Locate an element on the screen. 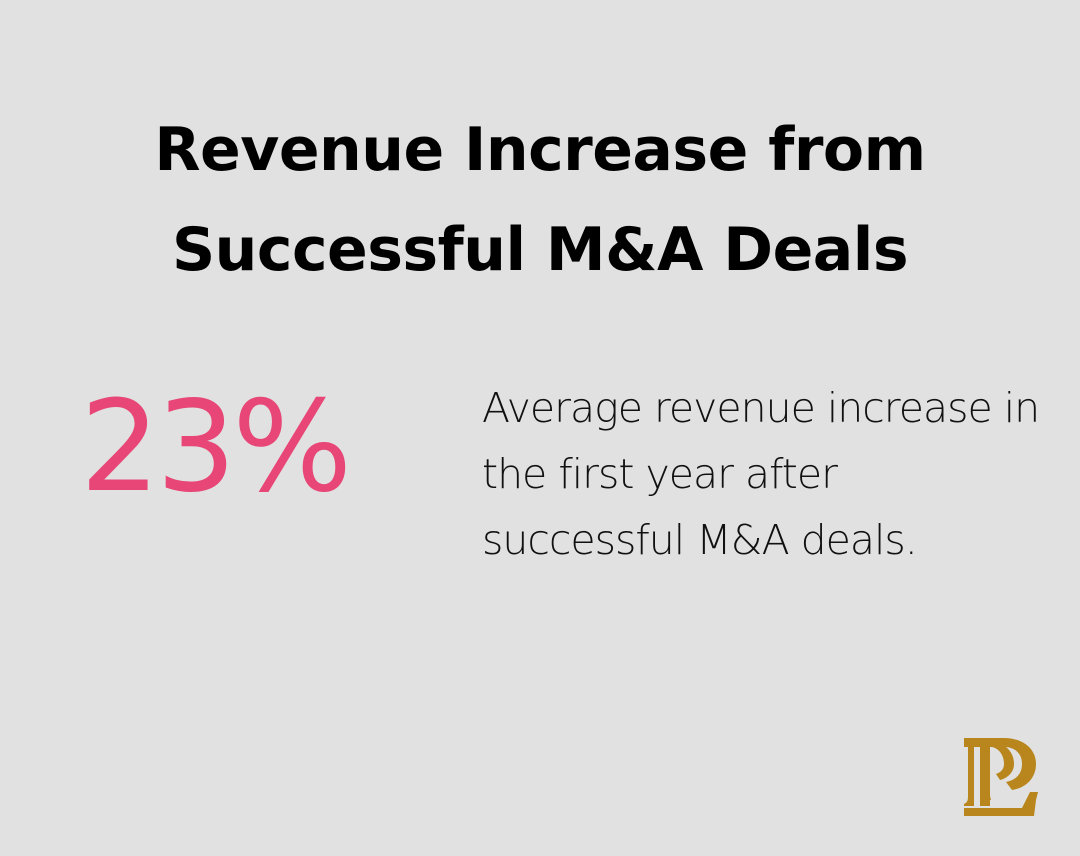 The height and width of the screenshot is (856, 1080). title-line-1: Revenue Increase from is located at coordinates (540, 150).